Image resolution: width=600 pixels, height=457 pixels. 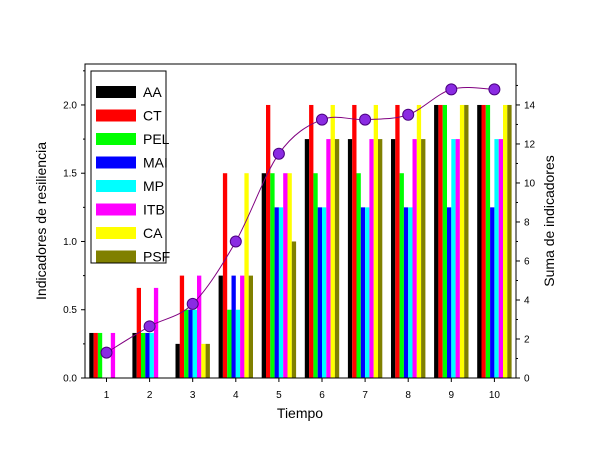 What do you see at coordinates (70, 379) in the screenshot?
I see `y-tick-label-left: 0.0` at bounding box center [70, 379].